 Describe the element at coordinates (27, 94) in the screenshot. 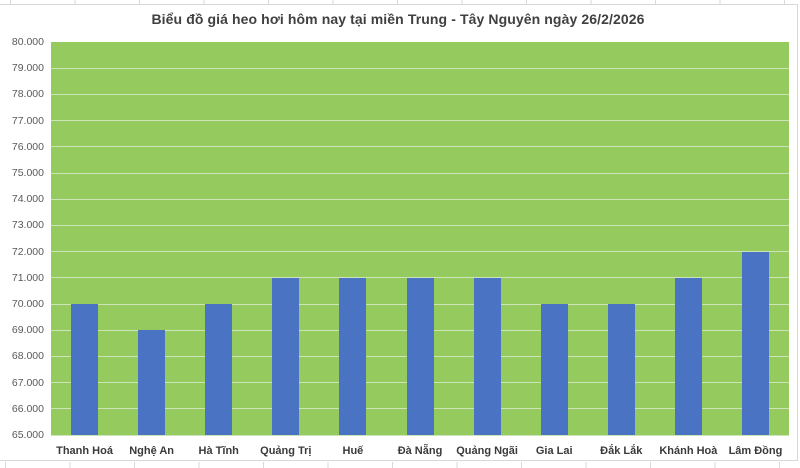

I see `y-axis-tick-label: 78.000` at that location.